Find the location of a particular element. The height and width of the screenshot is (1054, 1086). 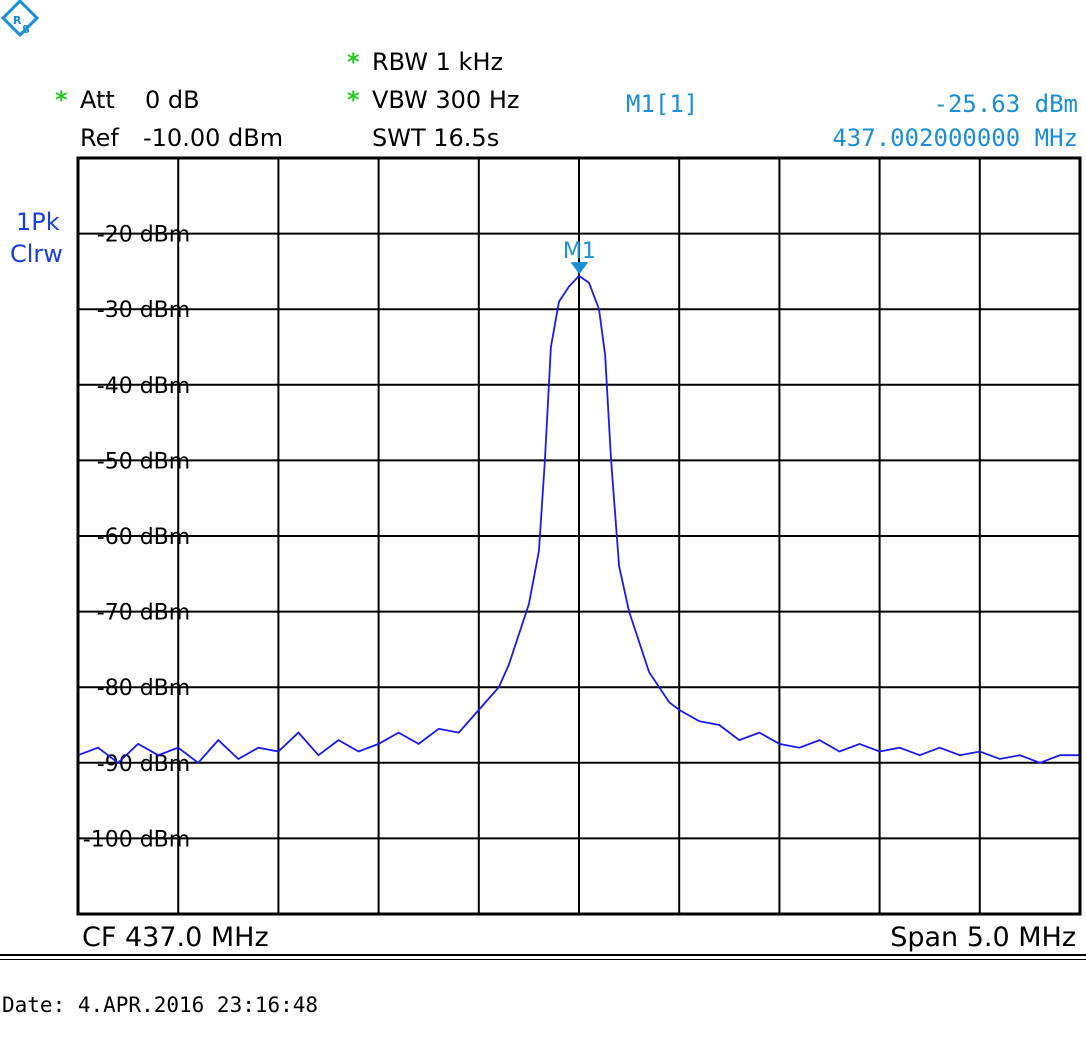

svg-text: R is located at coordinates (17, 20).